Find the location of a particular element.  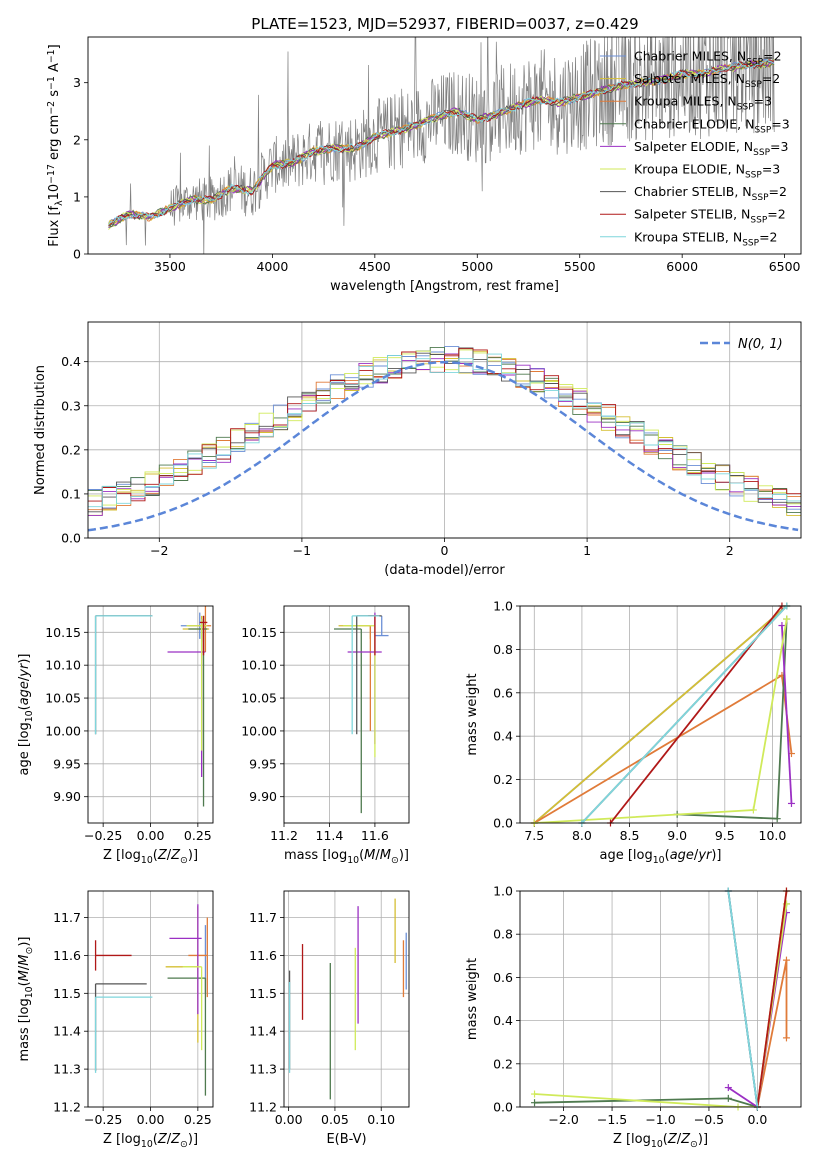

x-tick-label: −0.5 is located at coordinates (709, 1119).